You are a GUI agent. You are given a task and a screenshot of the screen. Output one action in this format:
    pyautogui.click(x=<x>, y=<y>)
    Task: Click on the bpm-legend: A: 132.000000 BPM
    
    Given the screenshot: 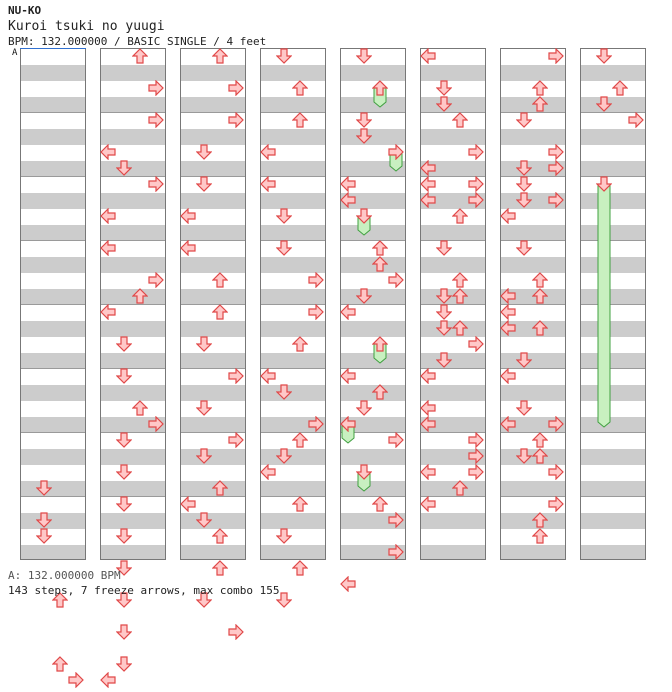 What is the action you would take?
    pyautogui.click(x=64, y=575)
    